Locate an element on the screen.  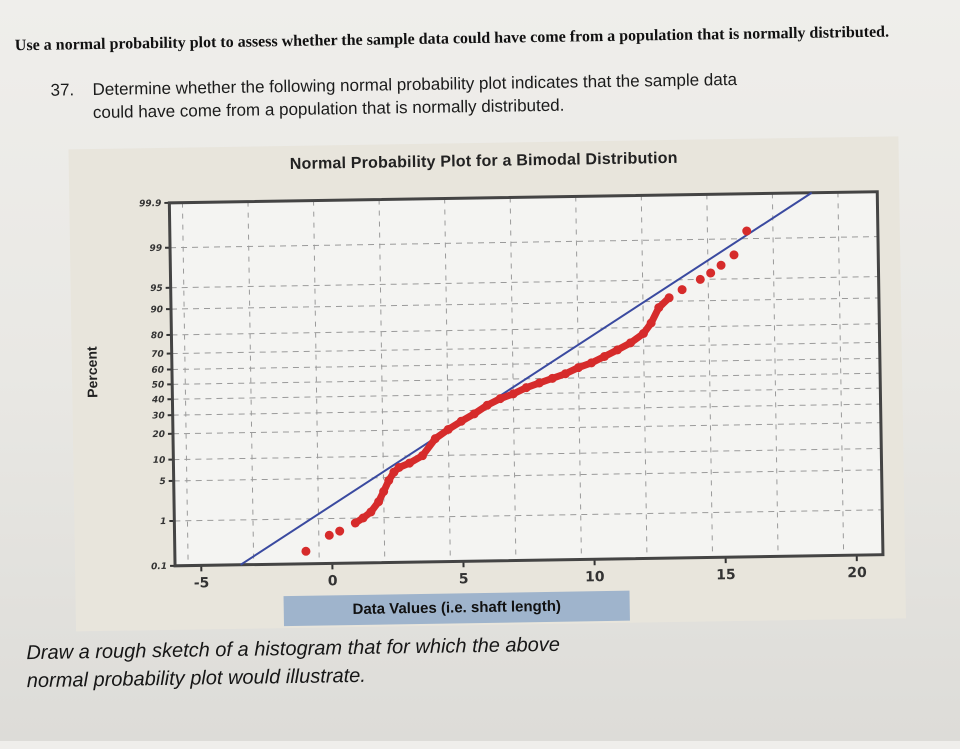
x-tick-label: 15 is located at coordinates (726, 575).